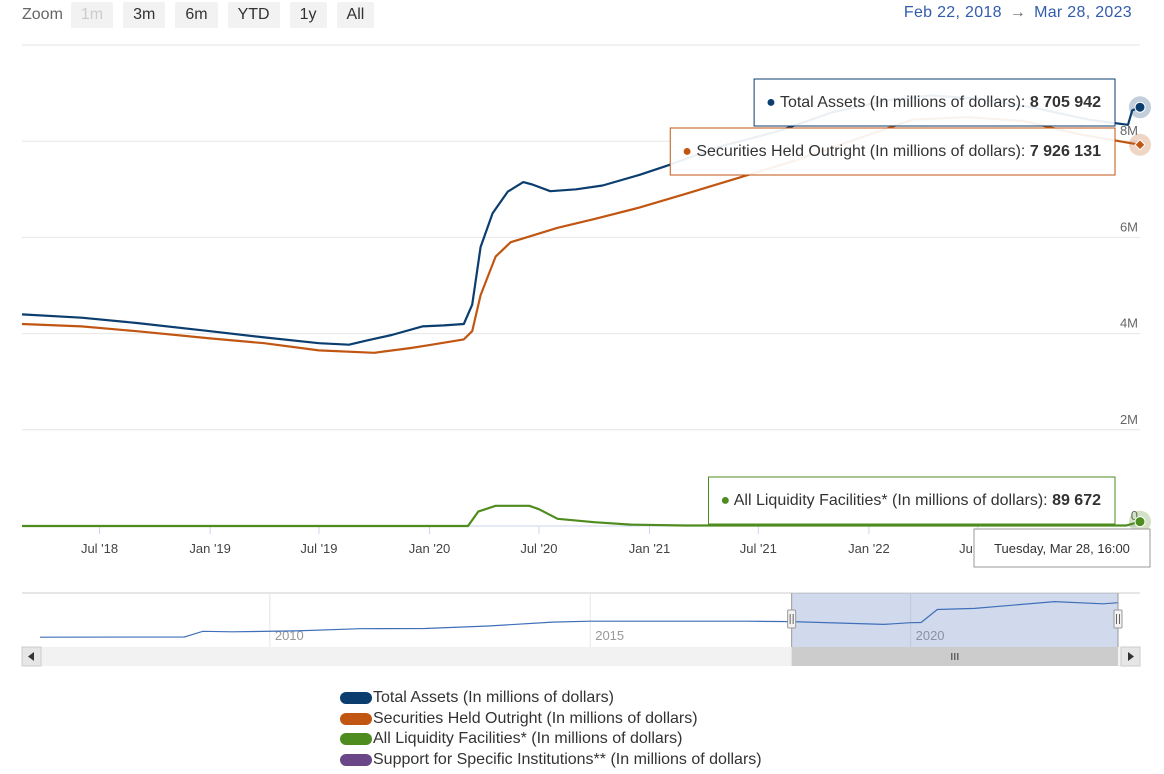  I want to click on hover-marker-total-assets, so click(1140, 107).